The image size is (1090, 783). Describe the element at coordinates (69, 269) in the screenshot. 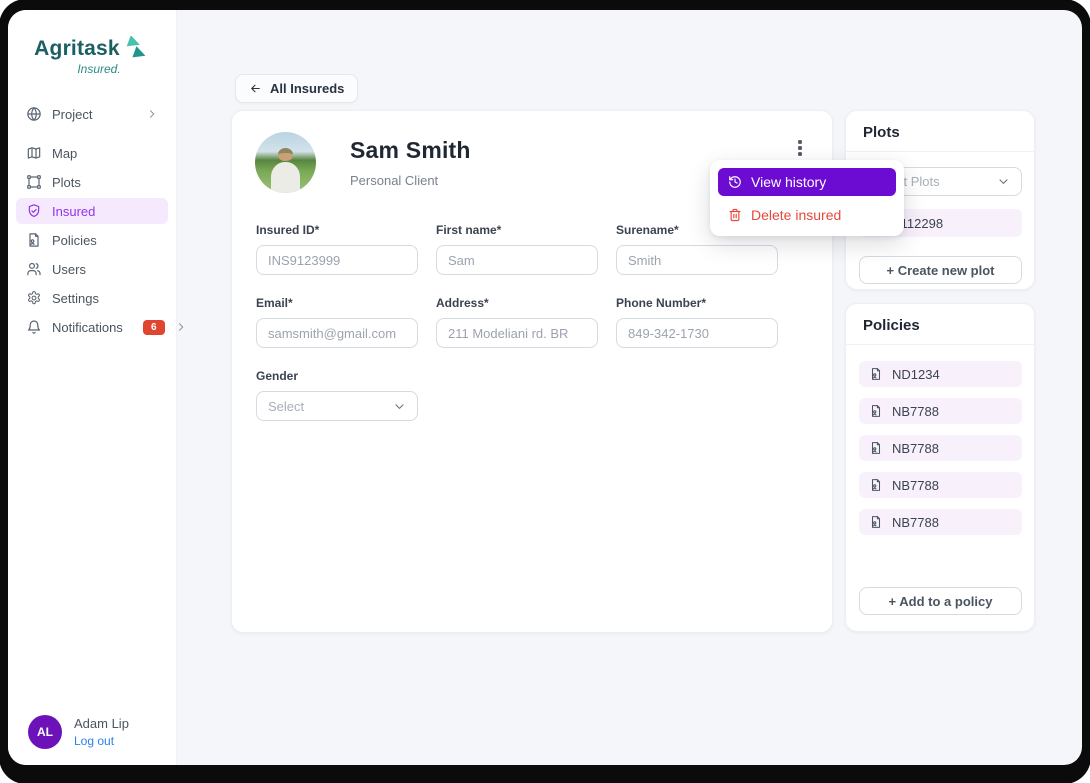

I see `sidebar-item-label: Users` at that location.